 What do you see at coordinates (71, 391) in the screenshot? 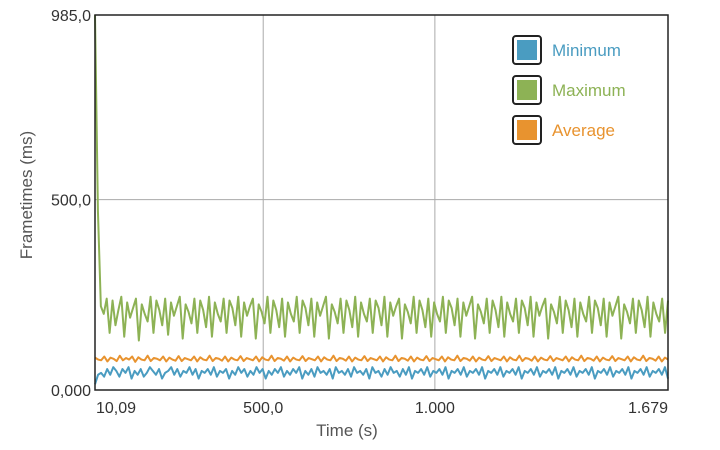
I see `y-tick-label: 0,000` at bounding box center [71, 391].